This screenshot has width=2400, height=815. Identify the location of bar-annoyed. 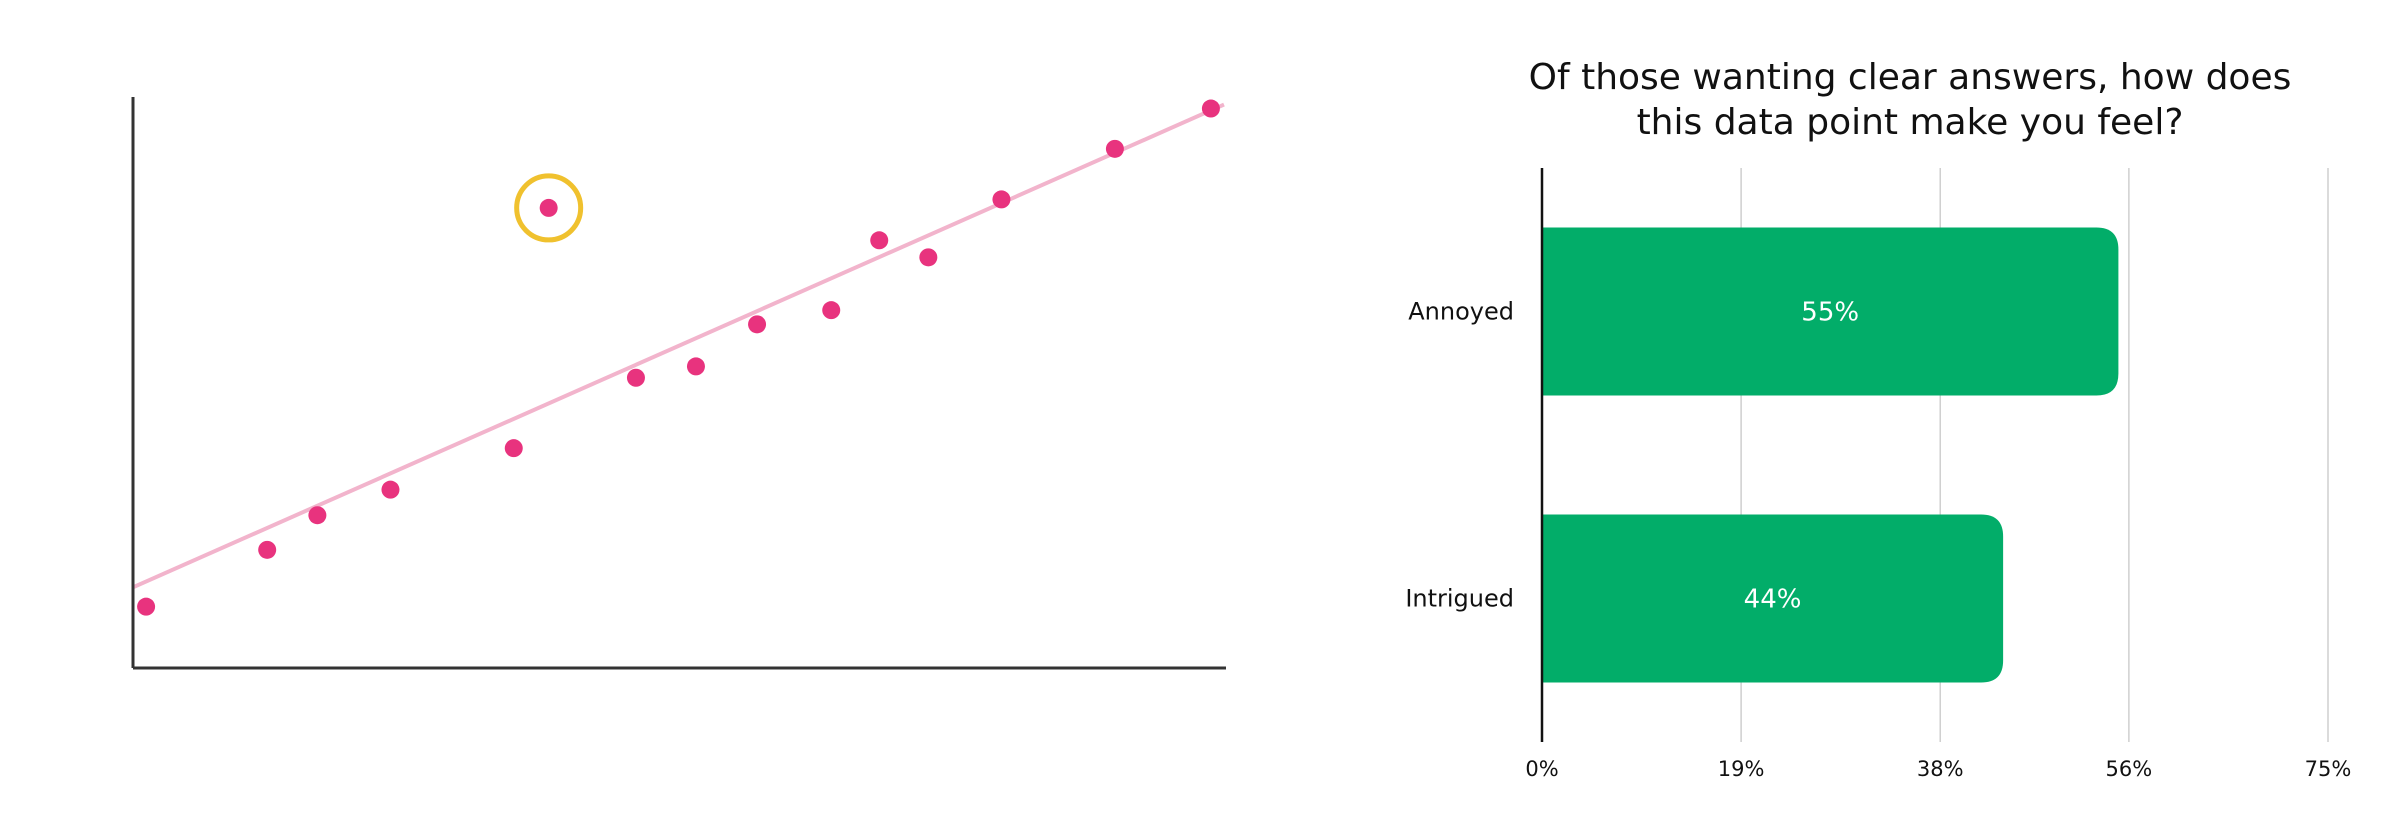
(1830, 311).